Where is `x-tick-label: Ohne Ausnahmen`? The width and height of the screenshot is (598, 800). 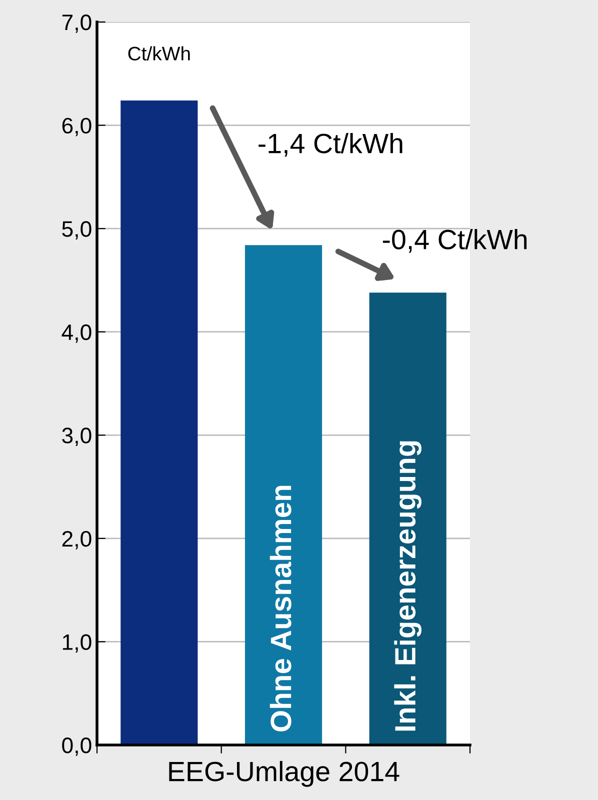 x-tick-label: Ohne Ausnahmen is located at coordinates (281, 609).